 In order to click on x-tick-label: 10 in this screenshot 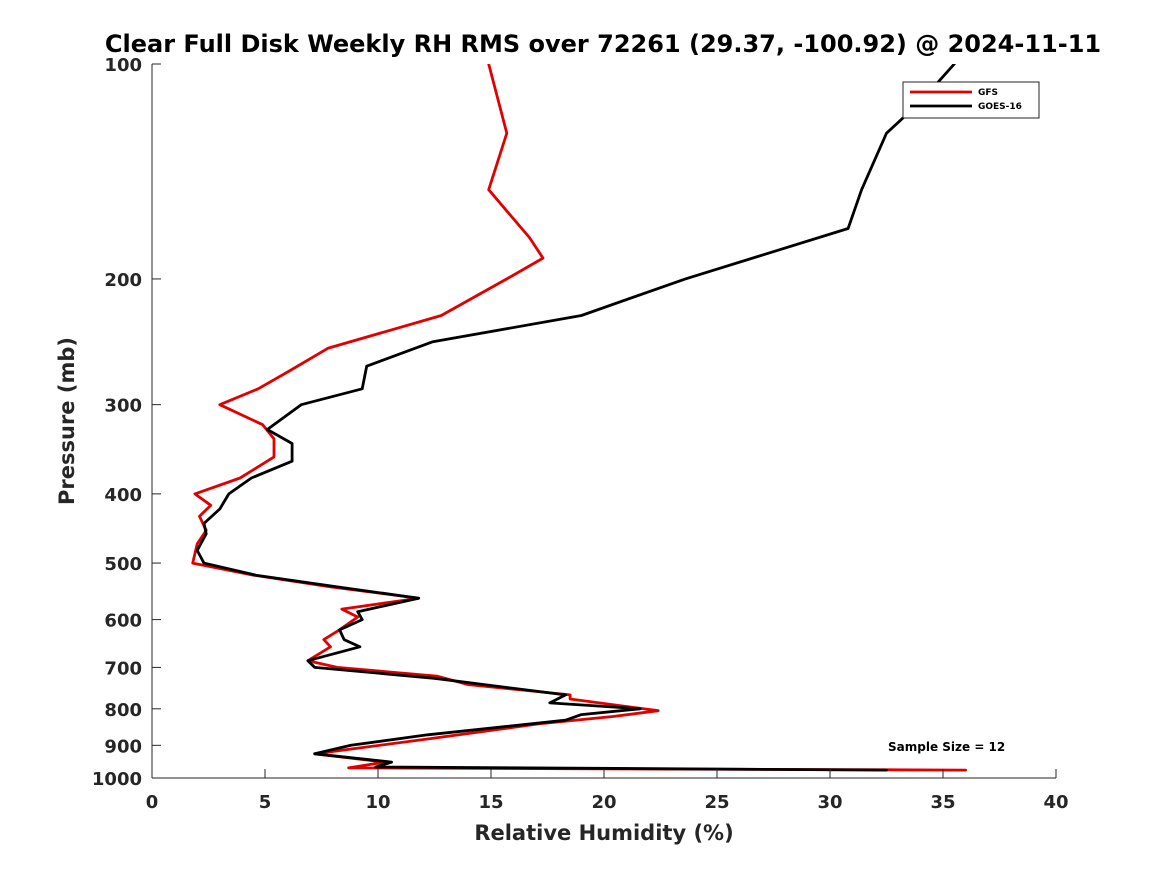, I will do `click(377, 802)`.